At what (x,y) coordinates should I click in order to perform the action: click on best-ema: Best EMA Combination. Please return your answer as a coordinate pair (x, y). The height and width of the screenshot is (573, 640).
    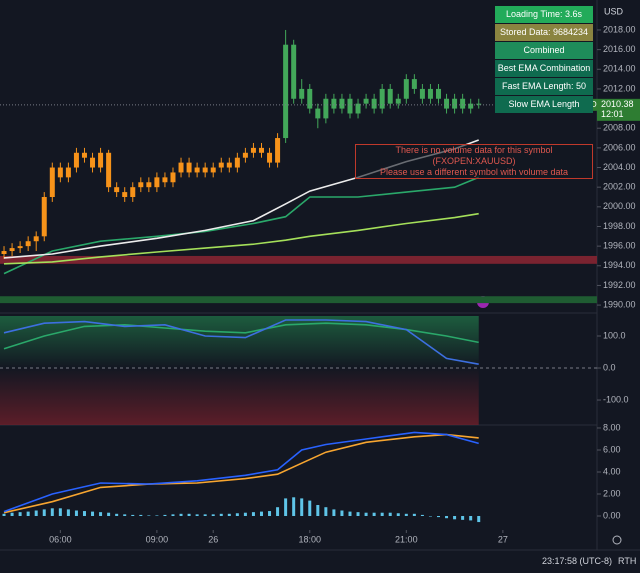
    Looking at the image, I should click on (544, 69).